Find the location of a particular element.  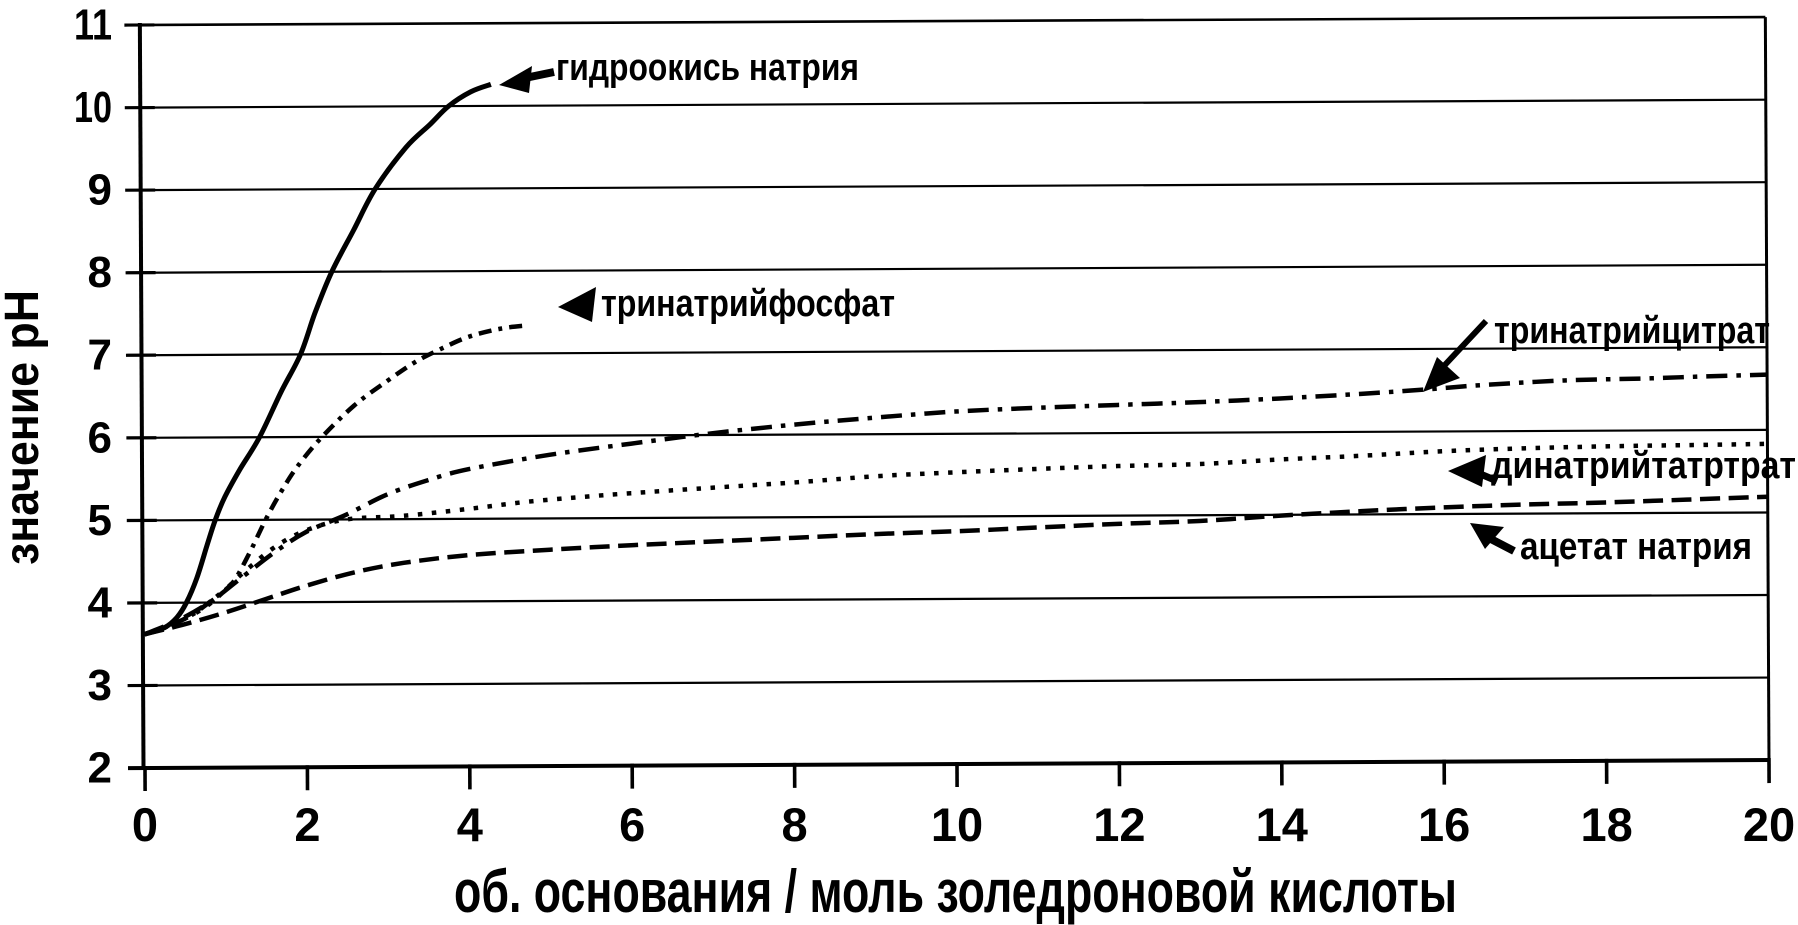

svg-text: тринатрийфосфат is located at coordinates (748, 304).